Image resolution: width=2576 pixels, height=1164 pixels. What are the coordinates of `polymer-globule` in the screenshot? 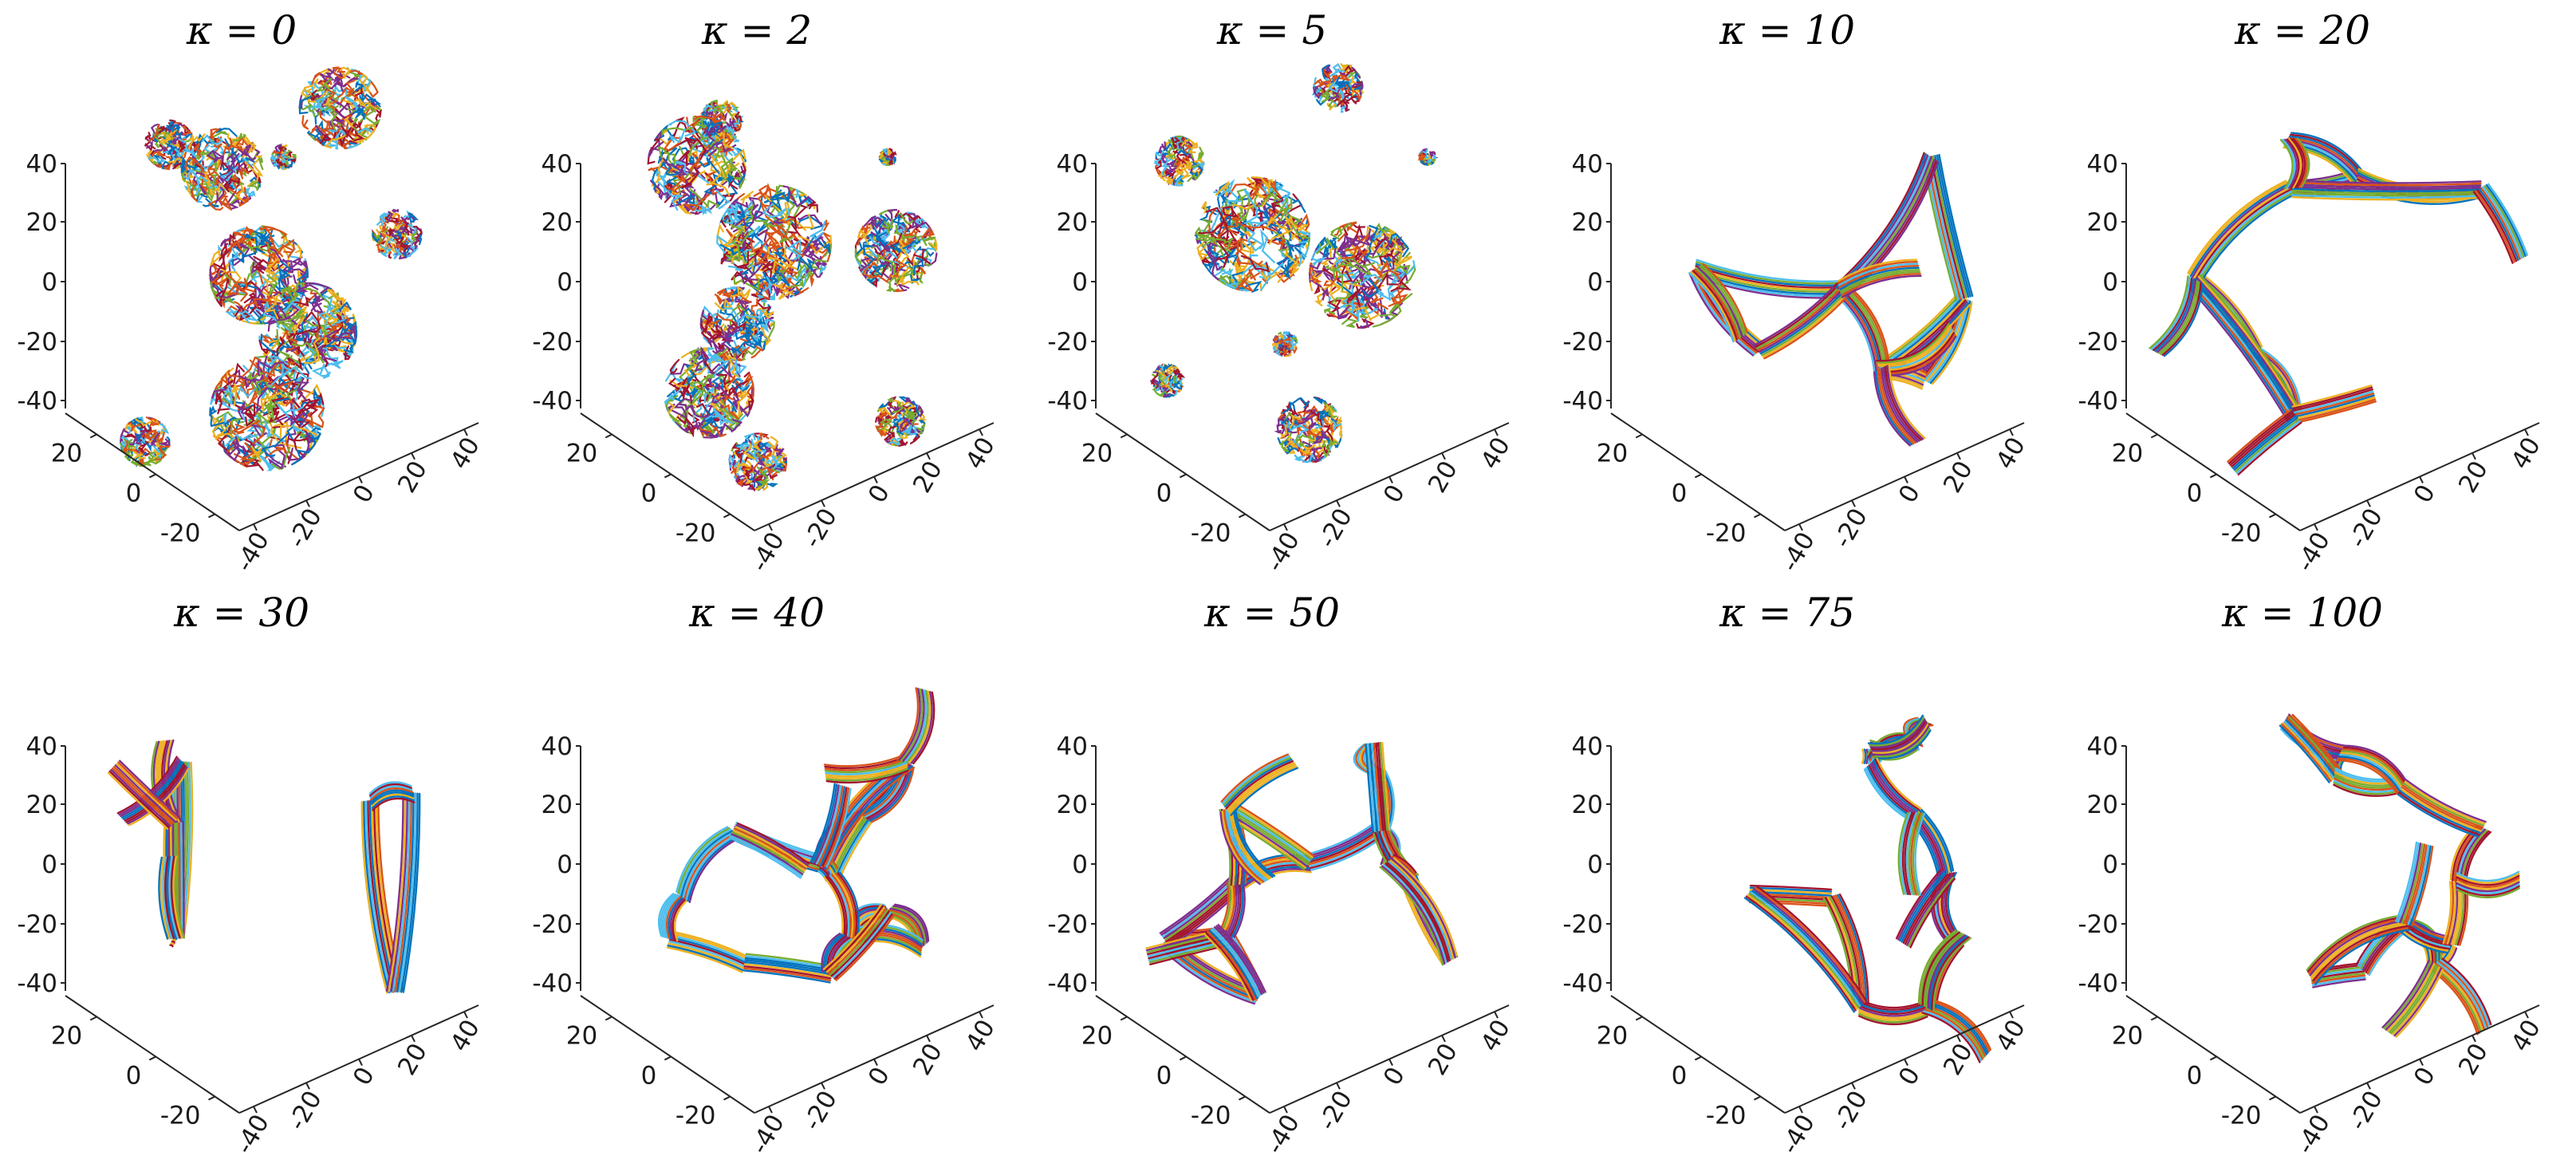 It's located at (145, 442).